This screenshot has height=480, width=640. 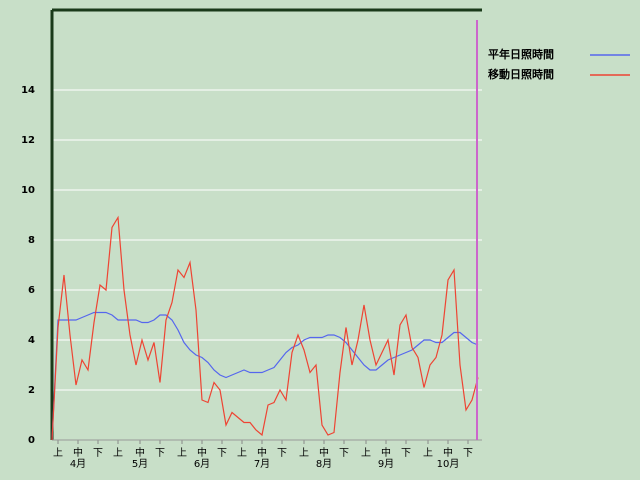 I want to click on y-tick-label: 4, so click(x=31, y=340).